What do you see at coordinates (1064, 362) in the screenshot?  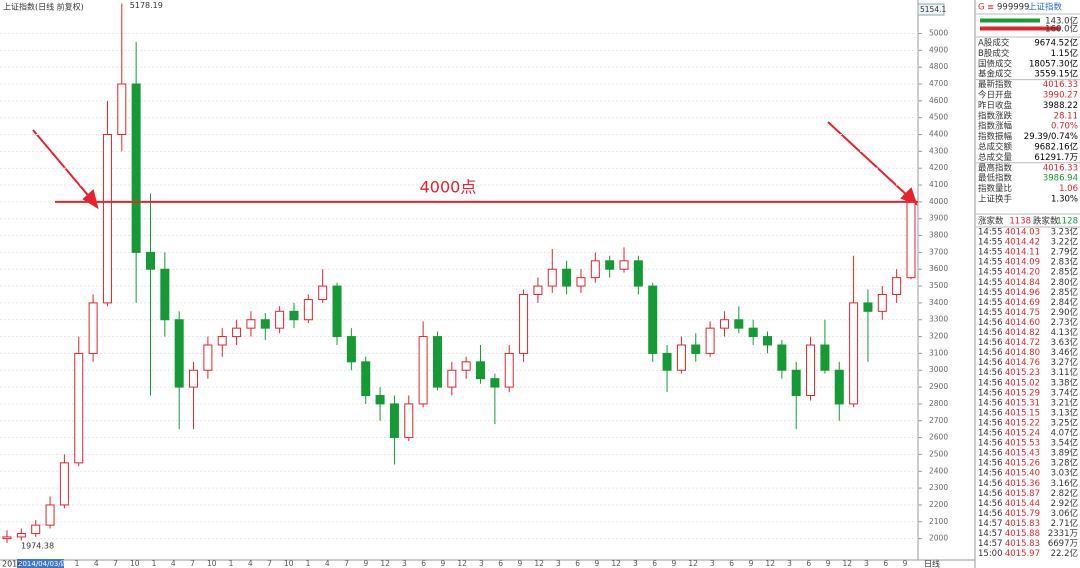 I see `tick-volume: 3.27亿` at bounding box center [1064, 362].